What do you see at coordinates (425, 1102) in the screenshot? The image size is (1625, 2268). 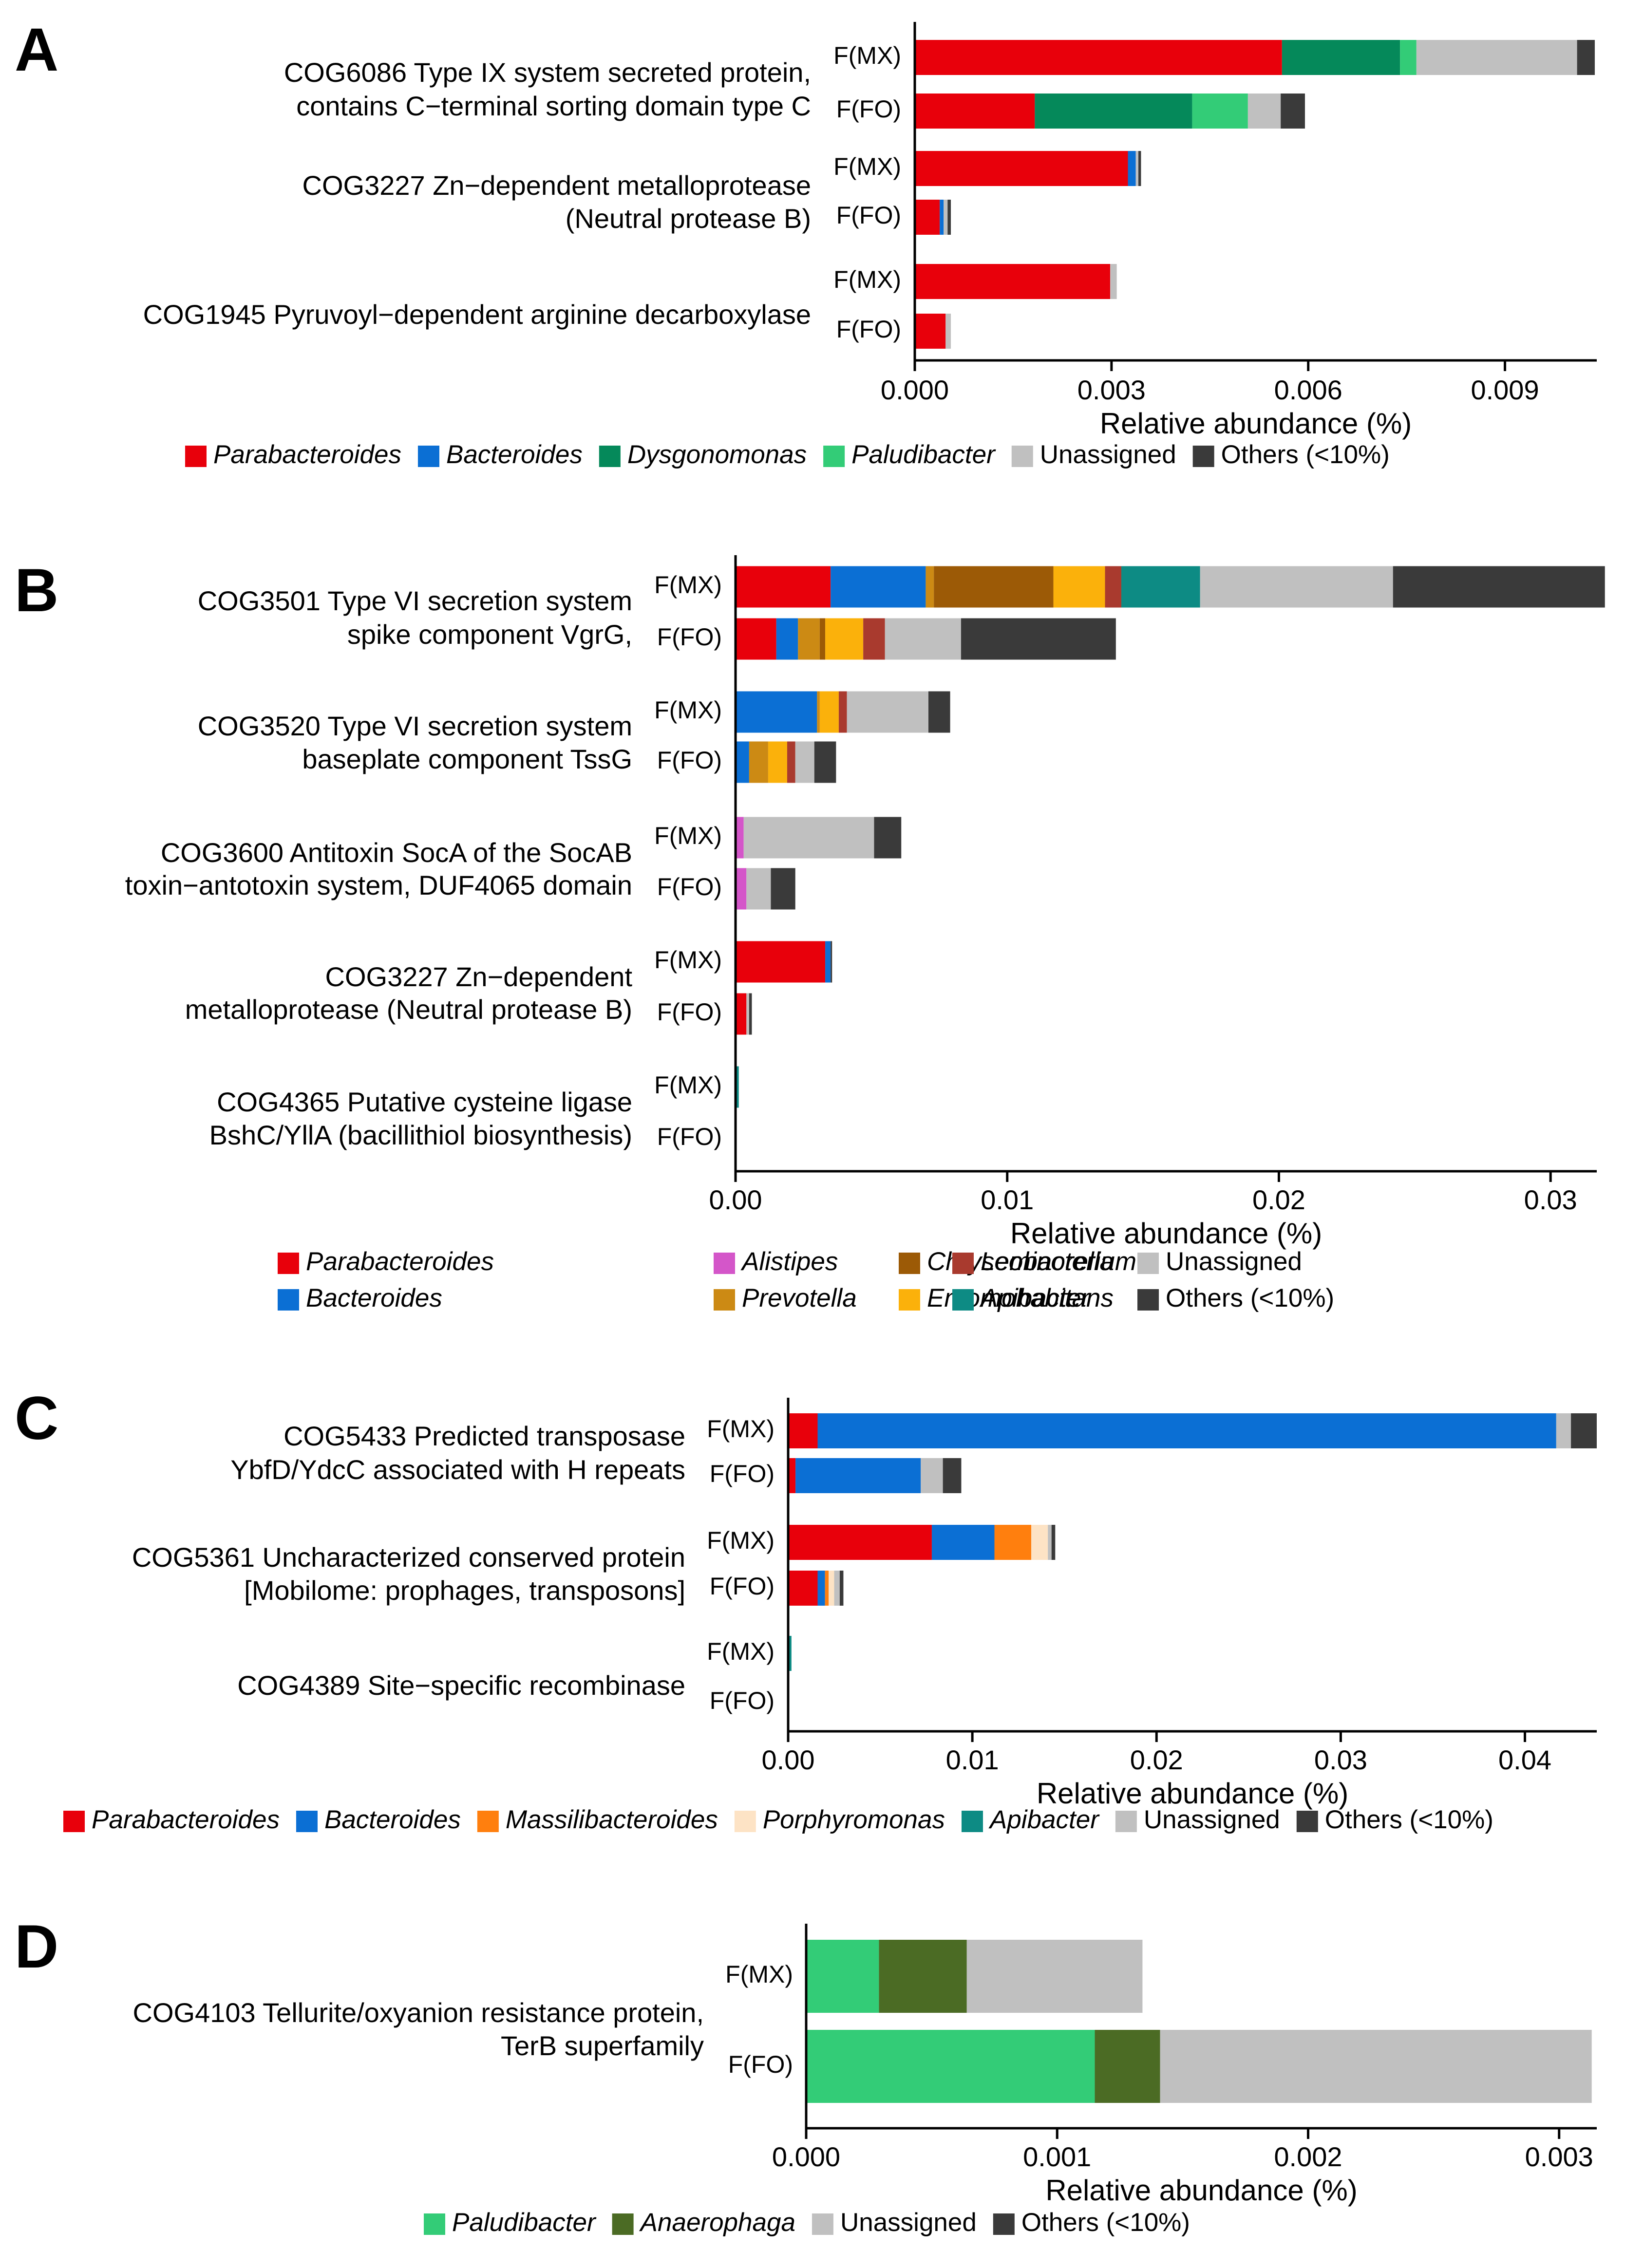 I see `category-label: COG4365 Putative cysteine ligase` at bounding box center [425, 1102].